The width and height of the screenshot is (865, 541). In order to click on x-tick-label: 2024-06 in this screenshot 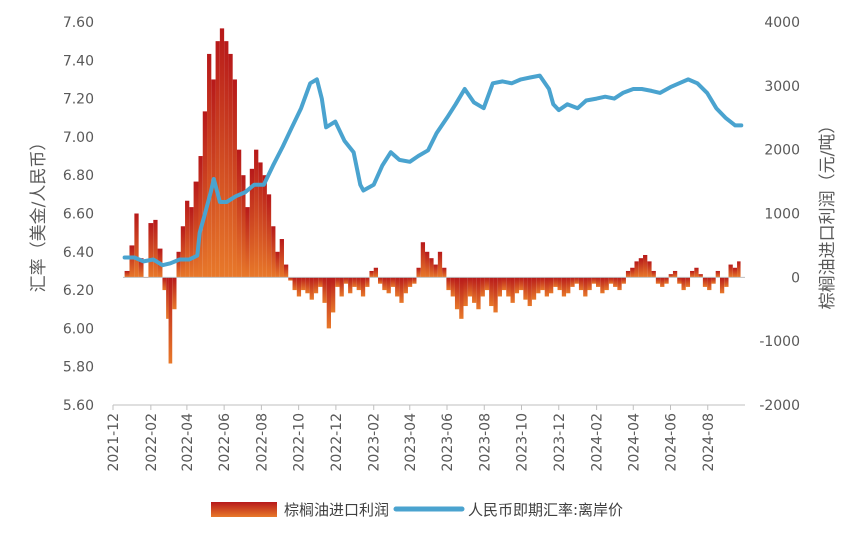, I will do `click(672, 442)`.